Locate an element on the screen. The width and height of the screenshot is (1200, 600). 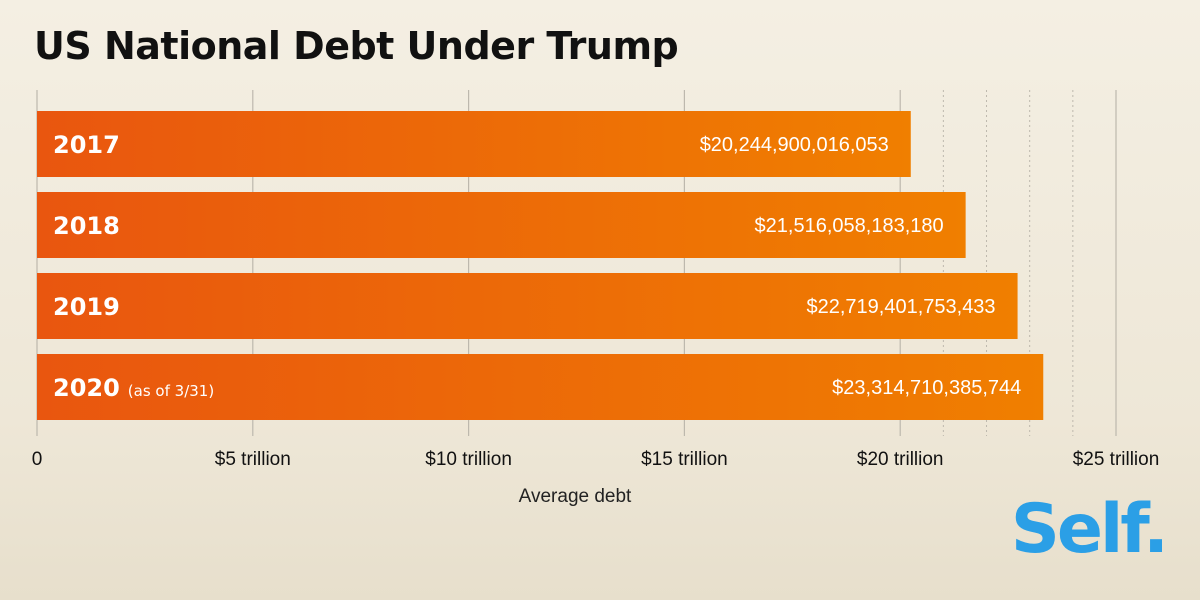
category-note: (as of 3/31) is located at coordinates (171, 391).